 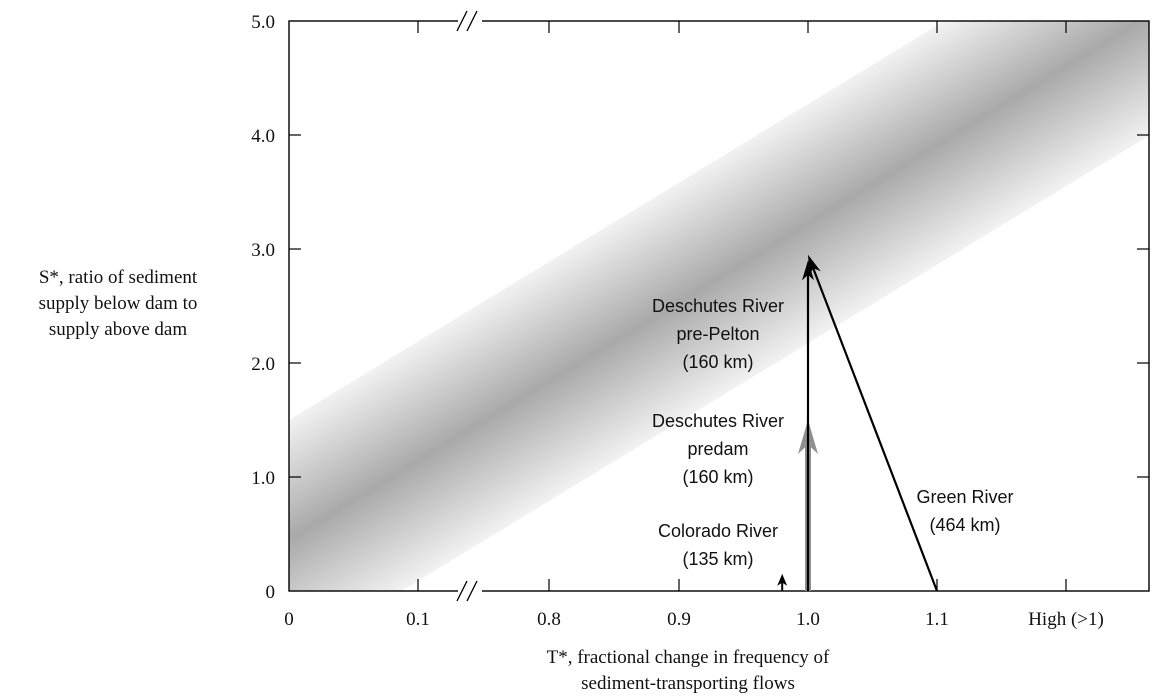 I want to click on y-tick-label: 0, so click(x=271, y=592).